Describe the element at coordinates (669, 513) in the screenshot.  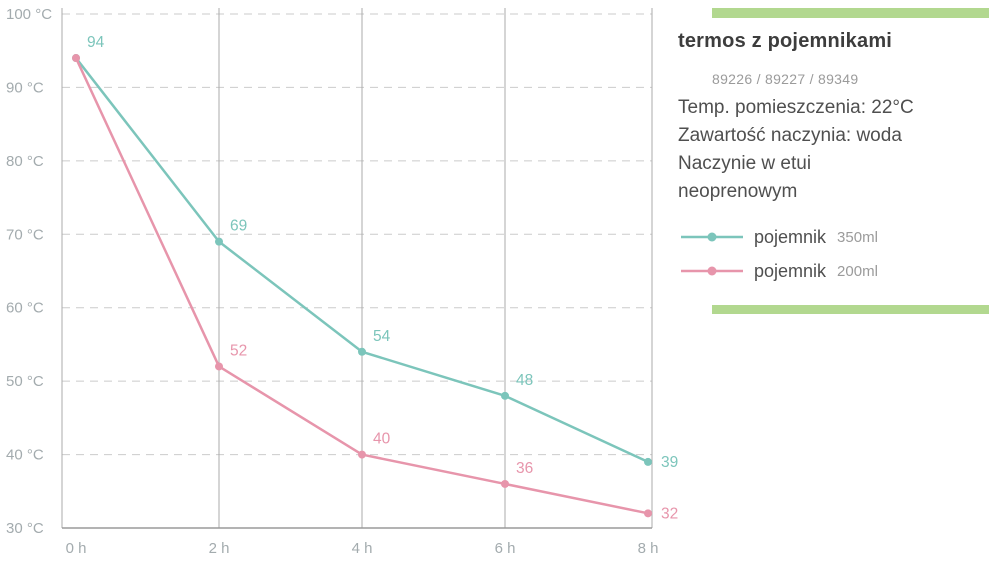
I see `data-label: 32` at that location.